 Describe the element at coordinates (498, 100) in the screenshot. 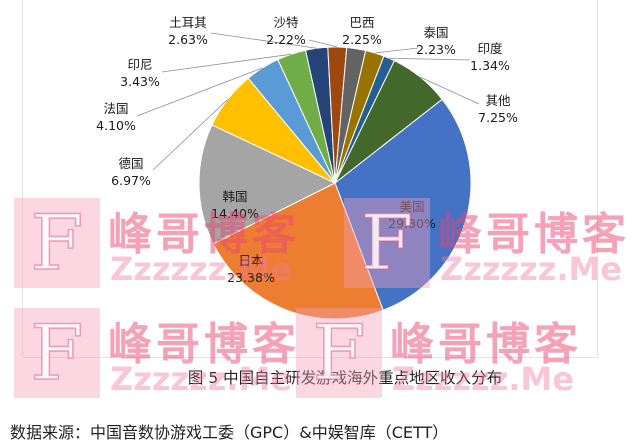

I see `pie-label-other-name: 其他` at that location.